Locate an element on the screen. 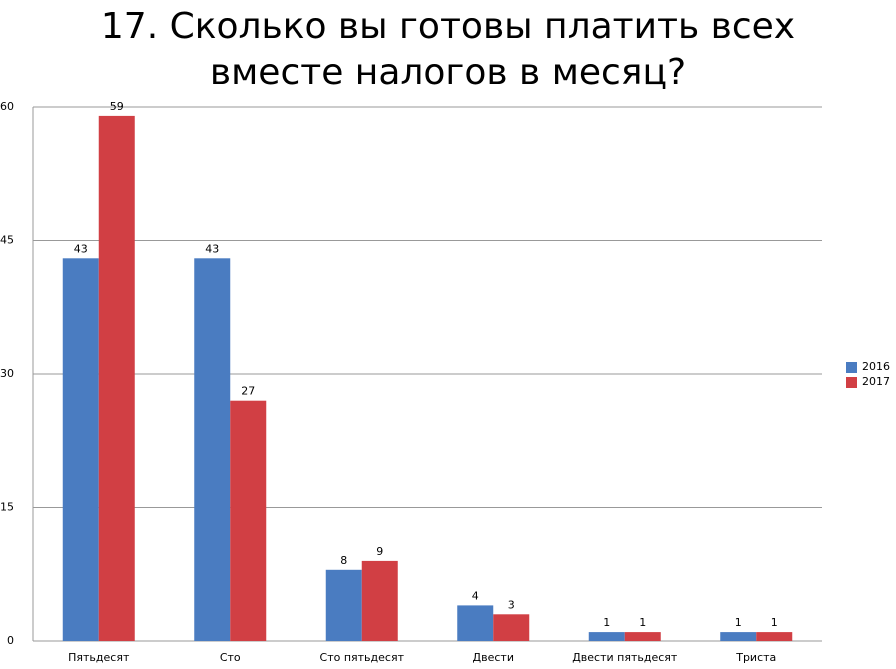  value-label: 8 is located at coordinates (343, 560).